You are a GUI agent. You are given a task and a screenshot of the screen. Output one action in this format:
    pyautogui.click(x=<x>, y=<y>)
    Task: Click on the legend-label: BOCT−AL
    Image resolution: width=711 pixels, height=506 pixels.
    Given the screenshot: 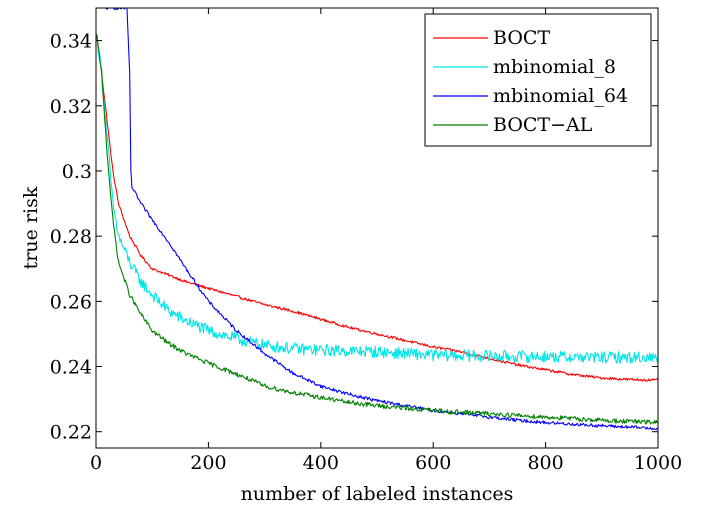 What is the action you would take?
    pyautogui.click(x=543, y=125)
    